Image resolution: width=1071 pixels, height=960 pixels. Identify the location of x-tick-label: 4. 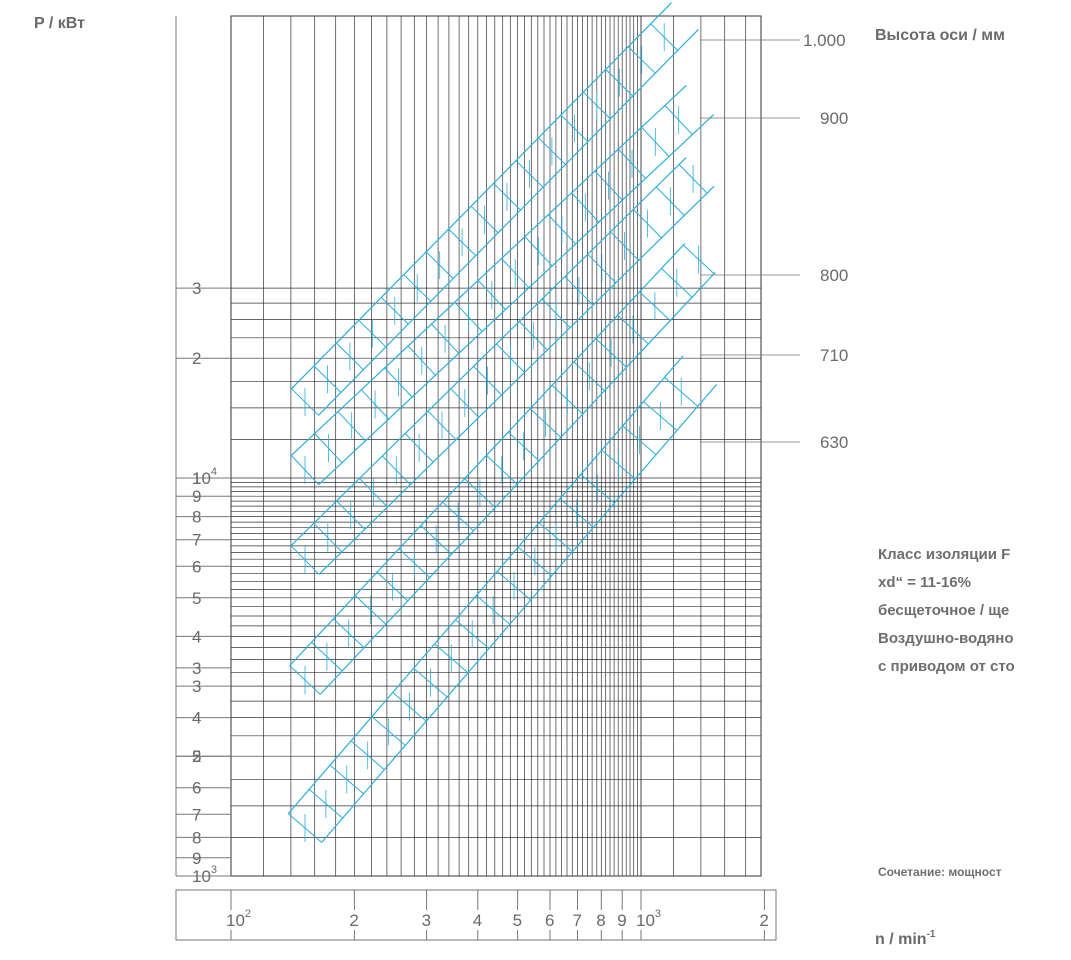
(477, 920).